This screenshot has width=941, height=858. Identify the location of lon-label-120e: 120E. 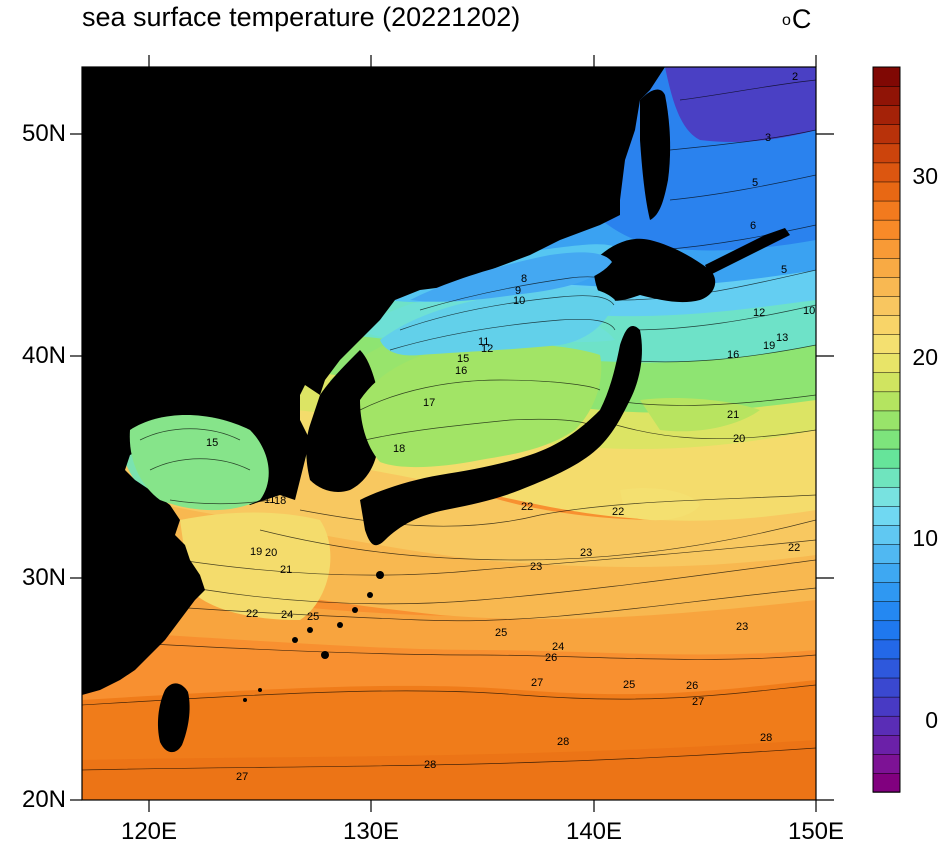
(149, 831).